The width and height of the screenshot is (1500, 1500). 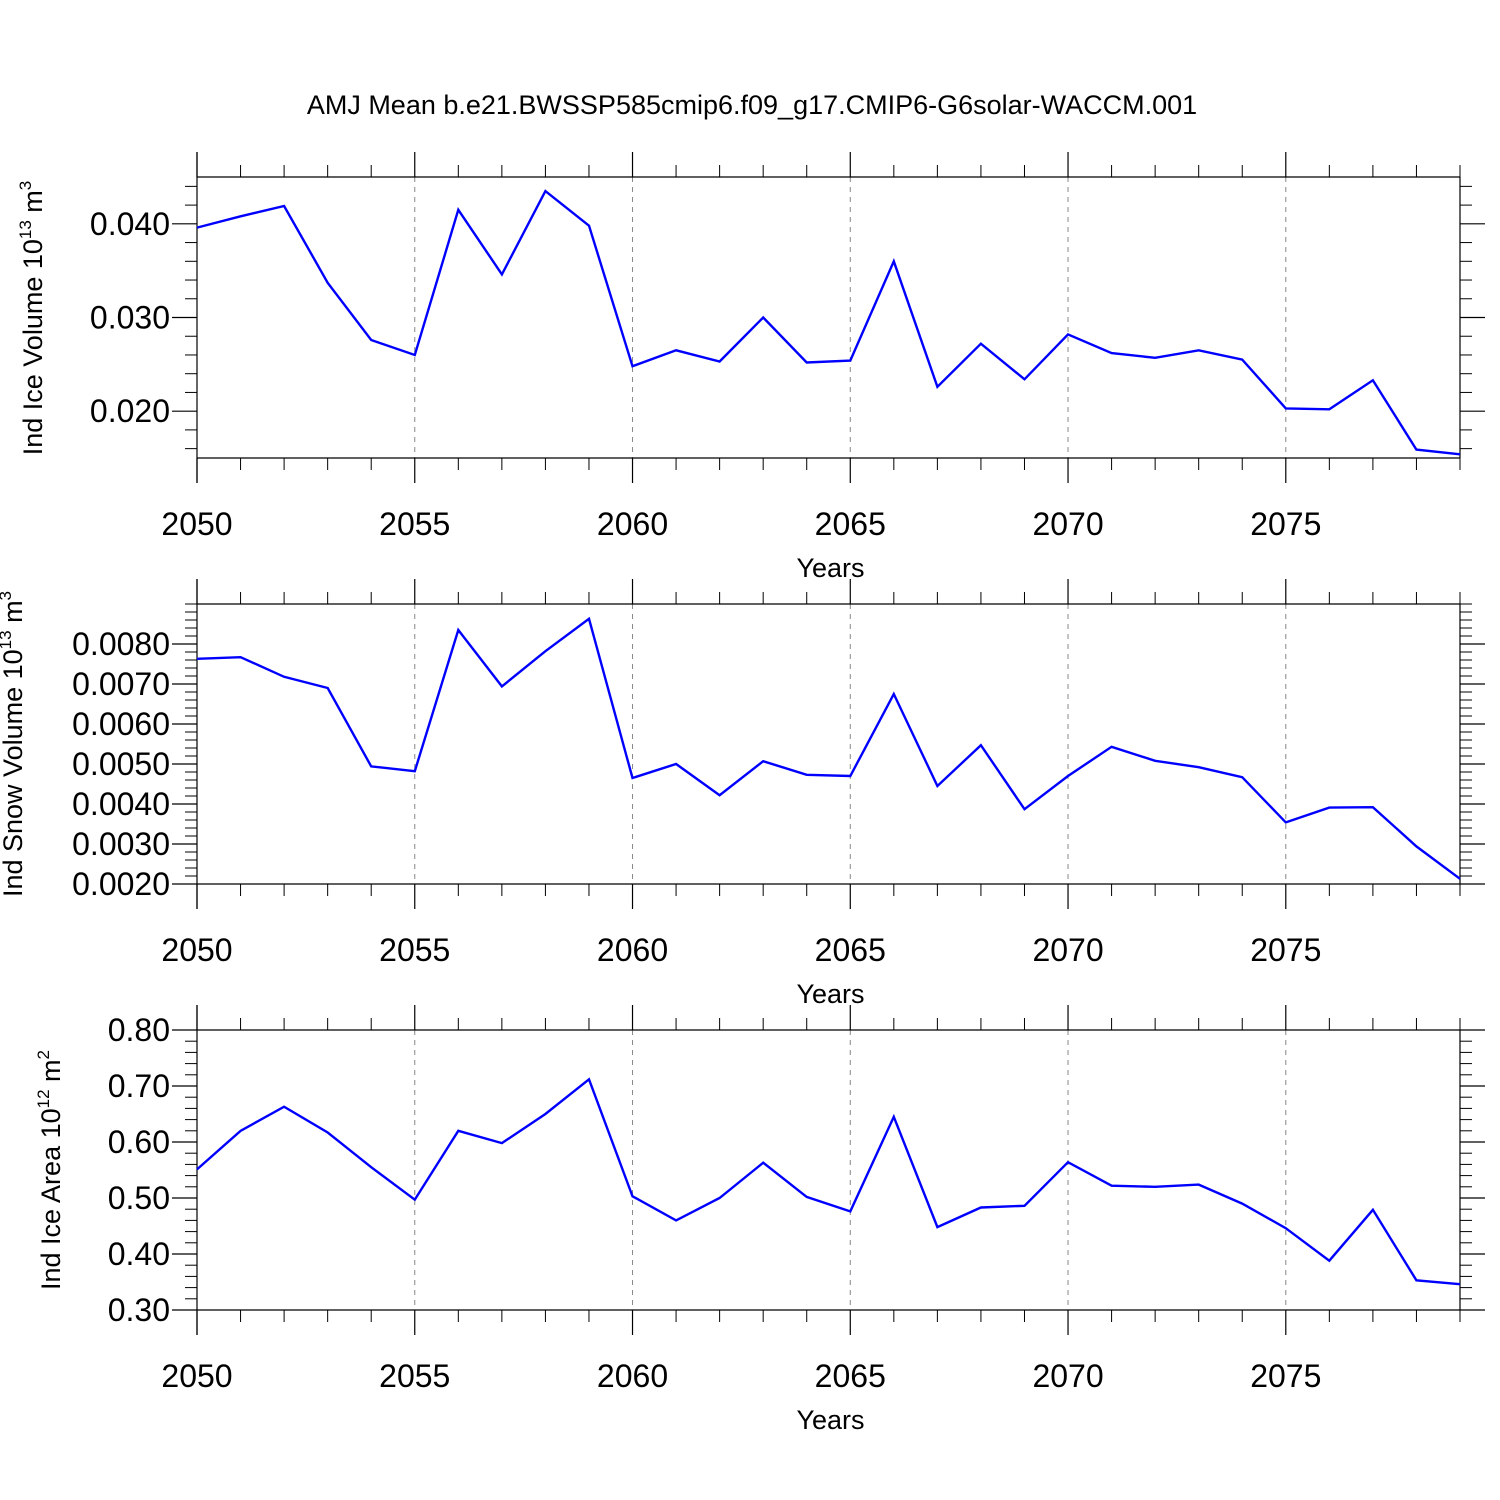 I want to click on y-tick-label: 0.040, so click(x=130, y=224).